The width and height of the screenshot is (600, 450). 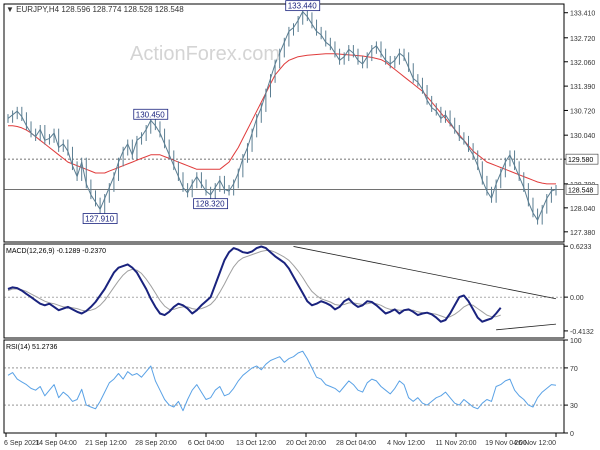 What do you see at coordinates (582, 233) in the screenshot?
I see `price-y-tick-label: 127.380` at bounding box center [582, 233].